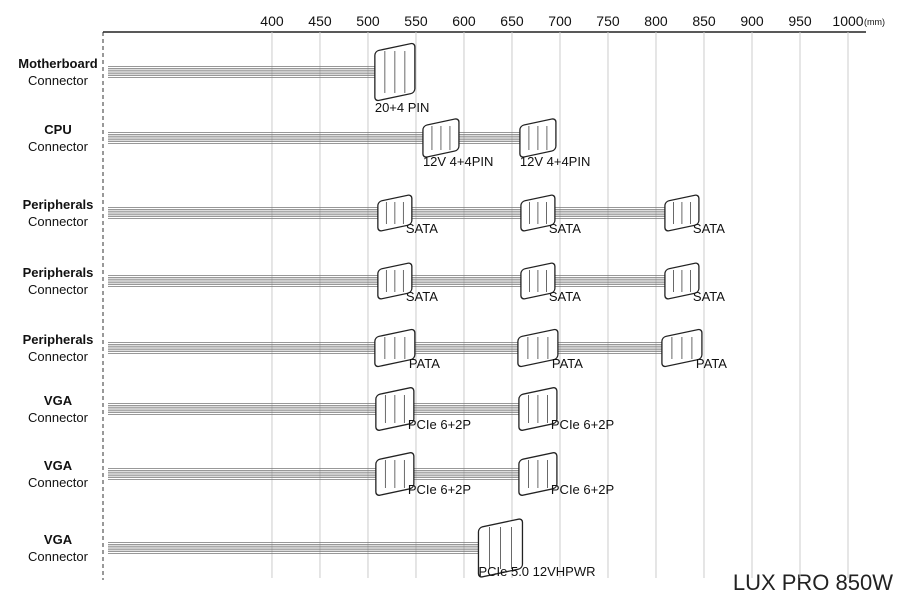 Image resolution: width=900 pixels, height=599 pixels. Describe the element at coordinates (847, 21) in the screenshot. I see `tick-label: 1000` at that location.